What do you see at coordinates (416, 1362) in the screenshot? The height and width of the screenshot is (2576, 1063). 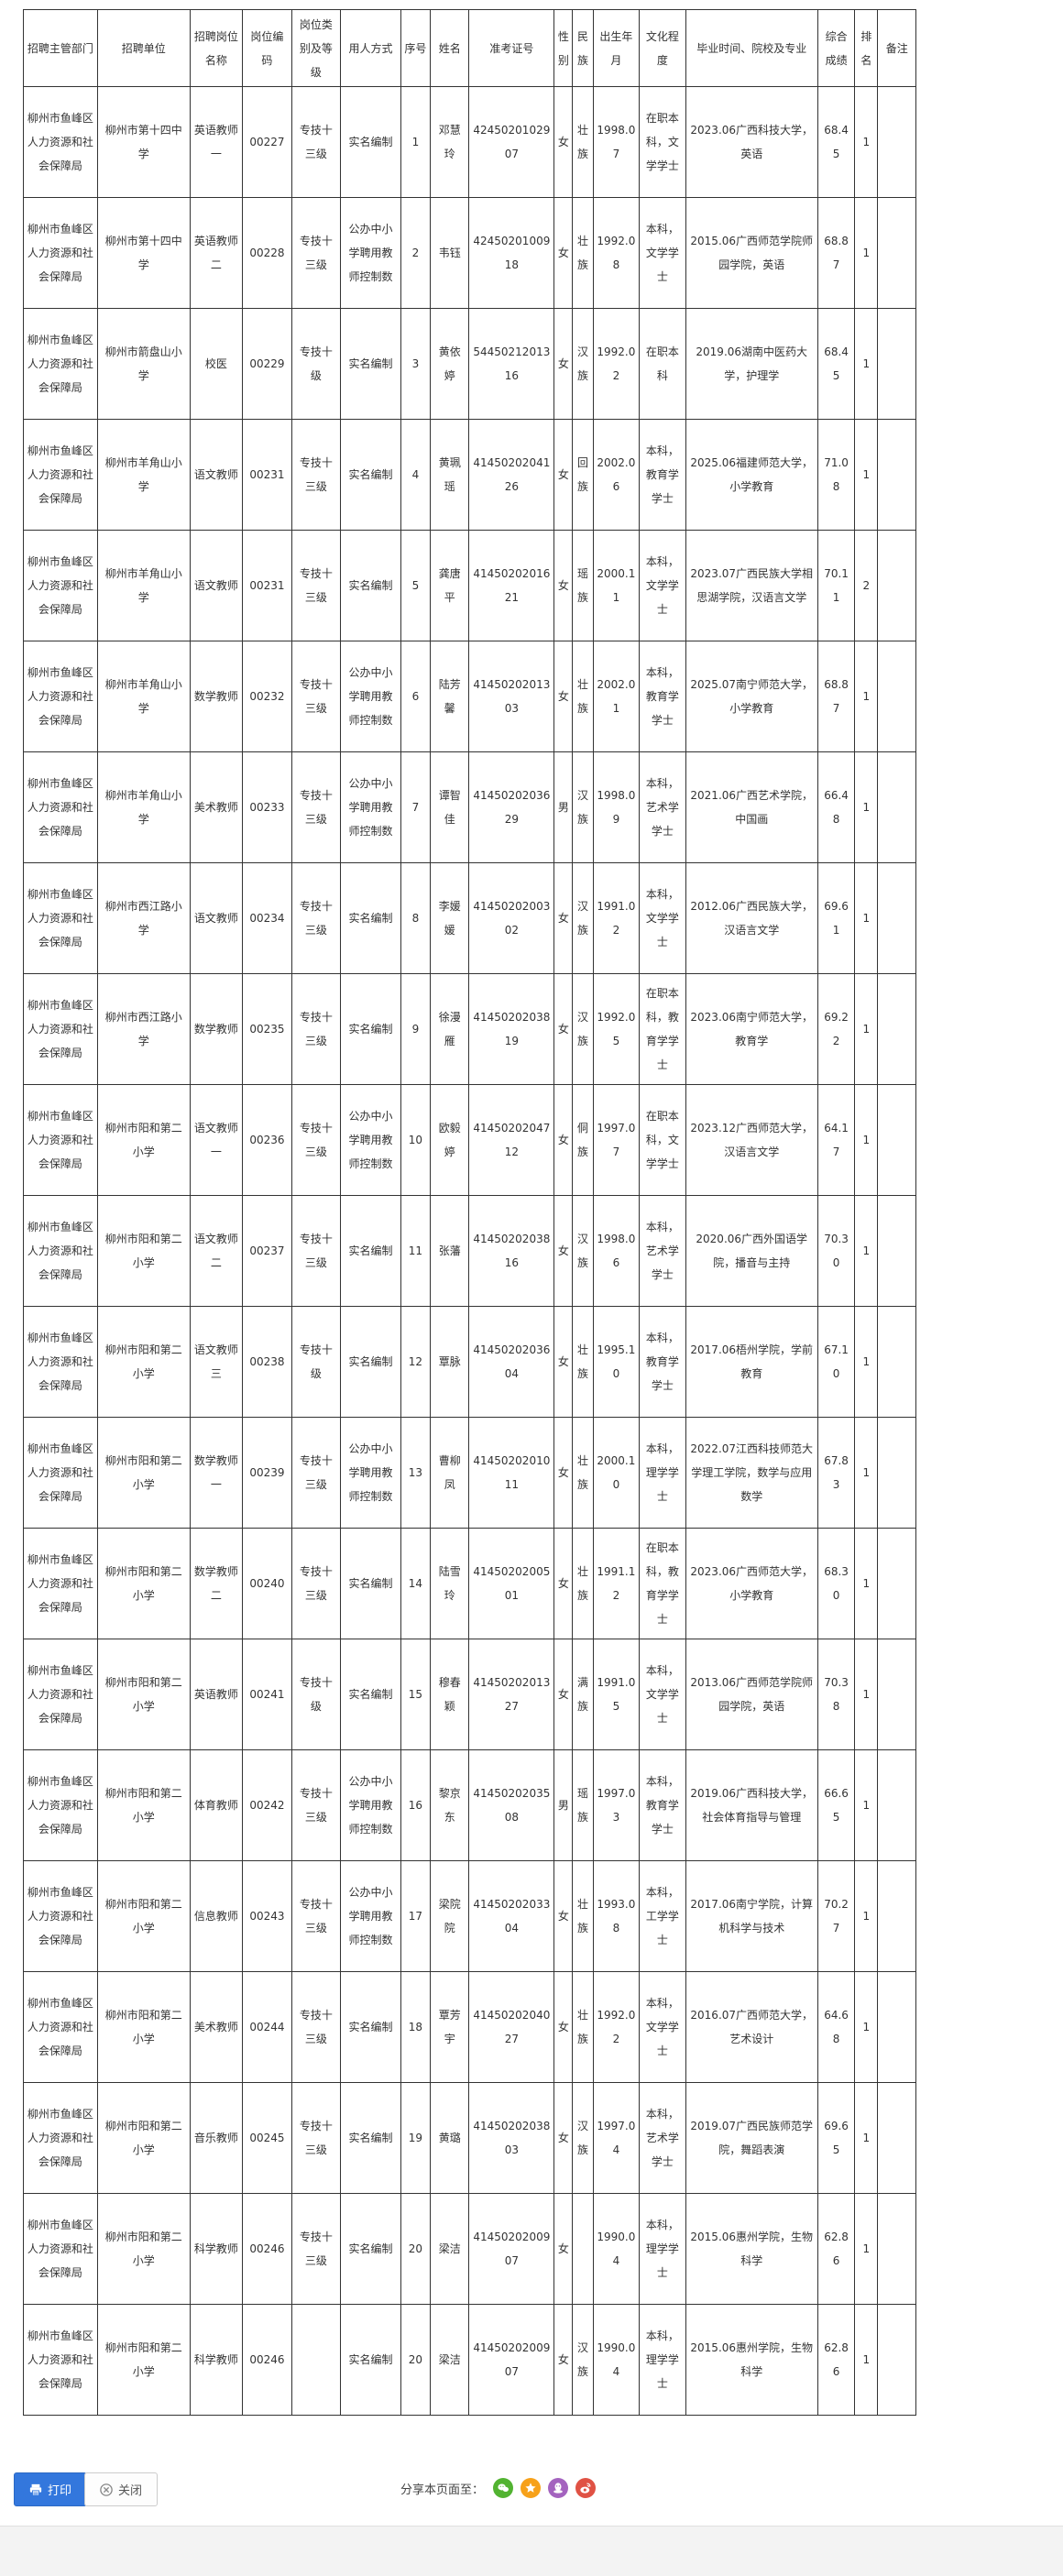 I see `cell-no: 12` at bounding box center [416, 1362].